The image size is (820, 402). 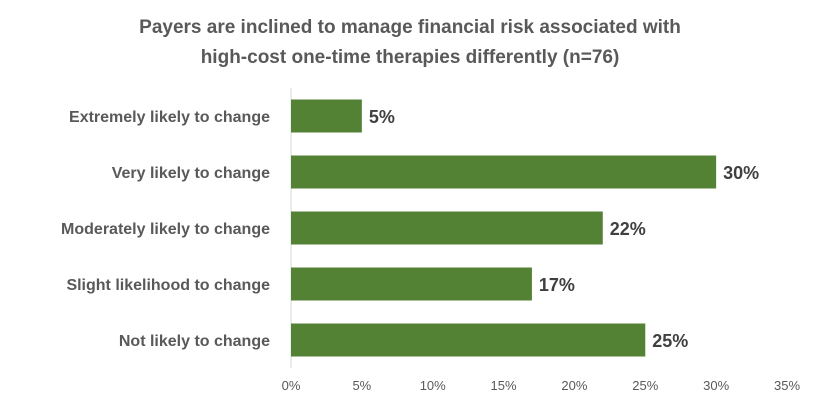 What do you see at coordinates (194, 341) in the screenshot?
I see `category-label: Not likely to change` at bounding box center [194, 341].